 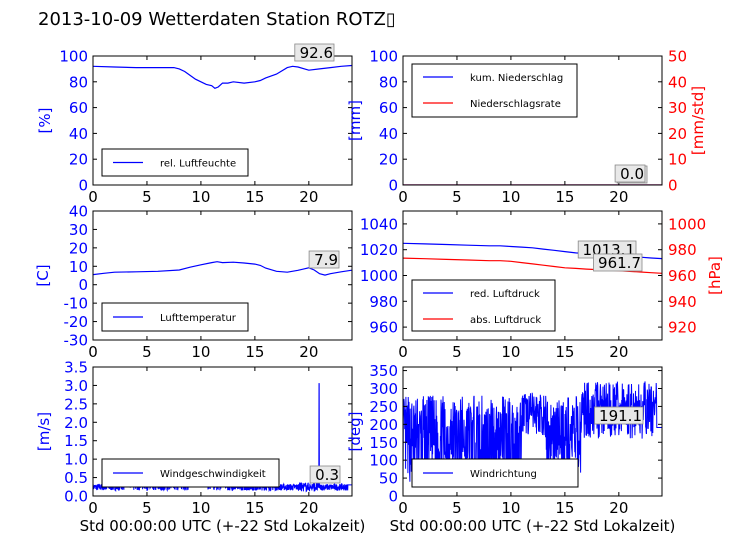 I want to click on y-axis-label: [mm], so click(x=355, y=120).